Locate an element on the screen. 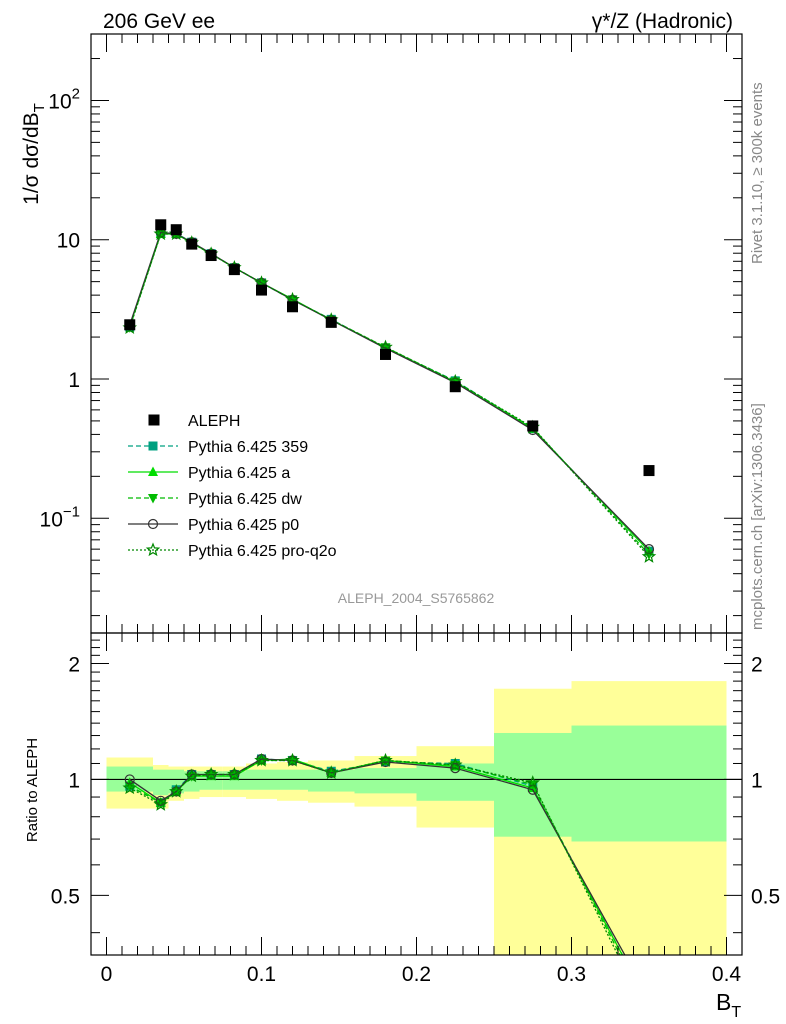 The height and width of the screenshot is (1024, 786). xtick-label-2: 0.2 is located at coordinates (416, 974).